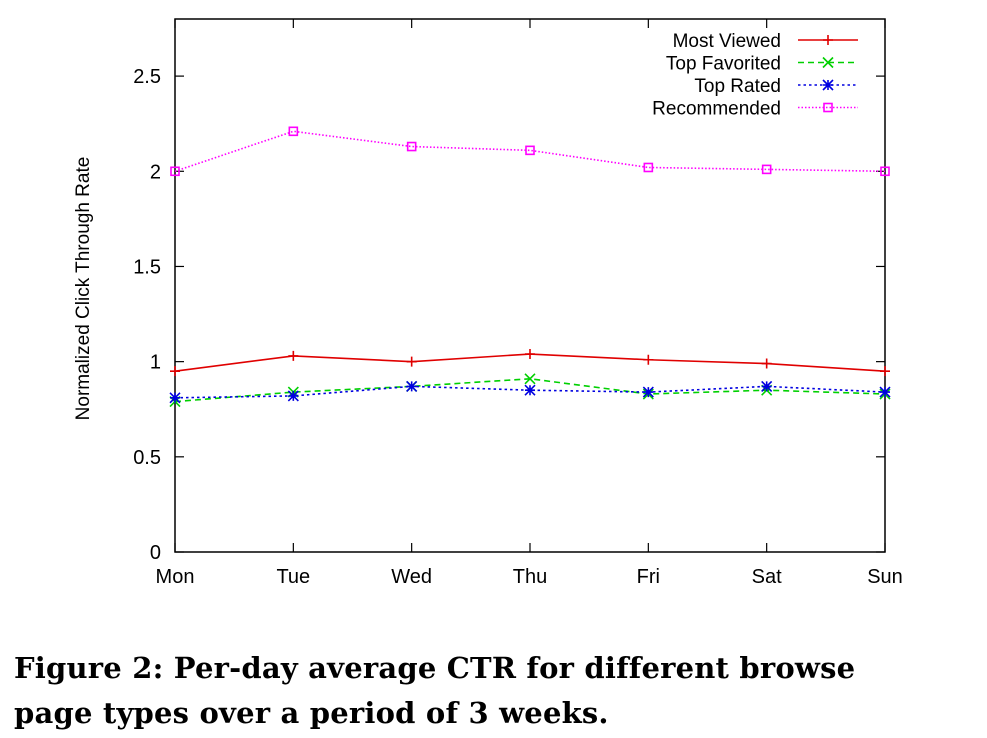 The width and height of the screenshot is (987, 738). Describe the element at coordinates (723, 64) in the screenshot. I see `legend-label: Top Favorited` at that location.